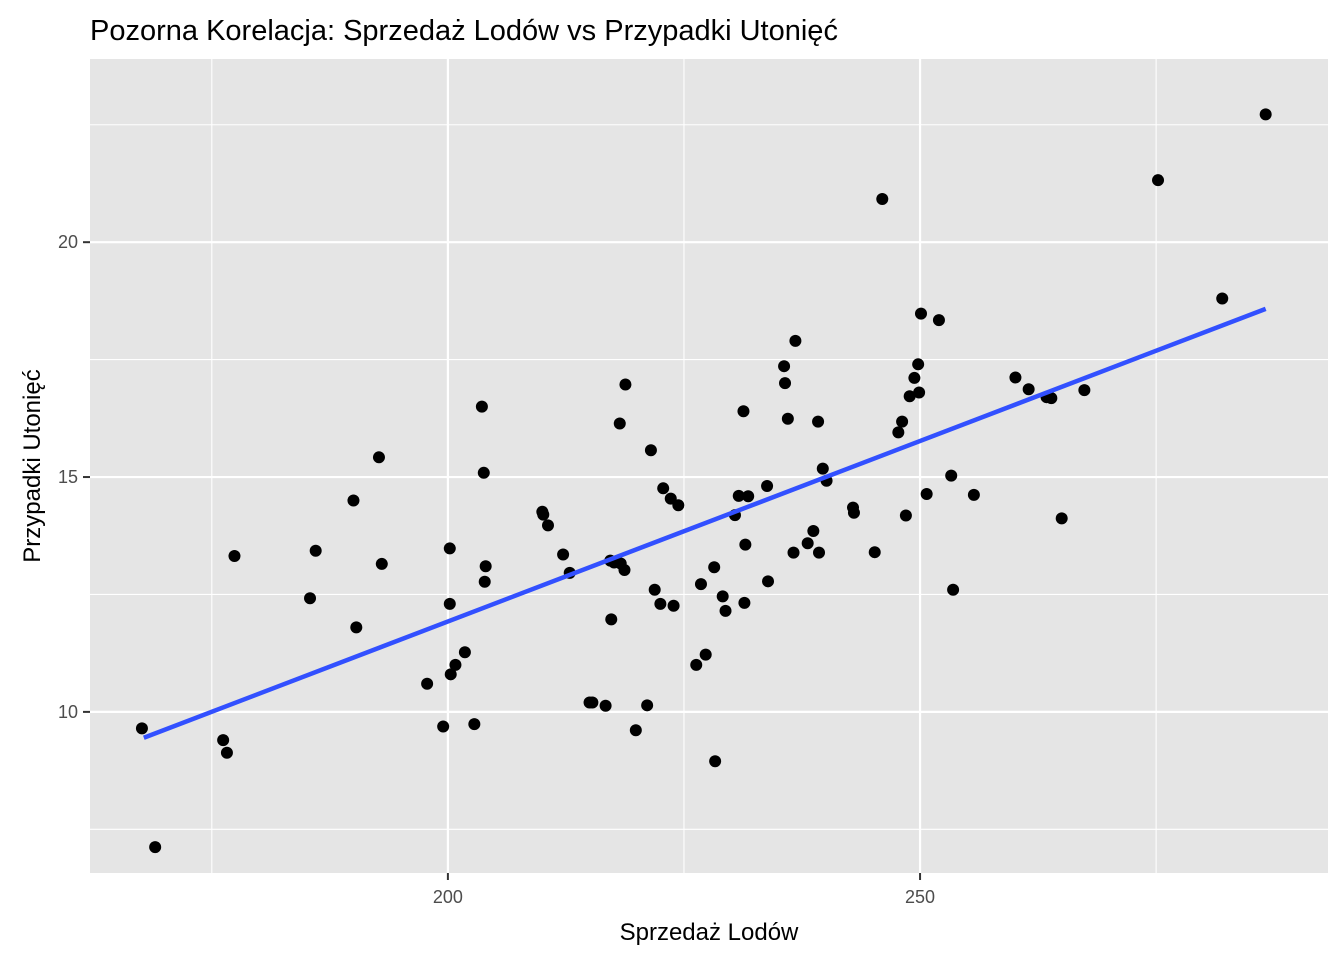 This screenshot has width=1344, height=960. Describe the element at coordinates (68, 242) in the screenshot. I see `y-tick-label: 20` at that location.